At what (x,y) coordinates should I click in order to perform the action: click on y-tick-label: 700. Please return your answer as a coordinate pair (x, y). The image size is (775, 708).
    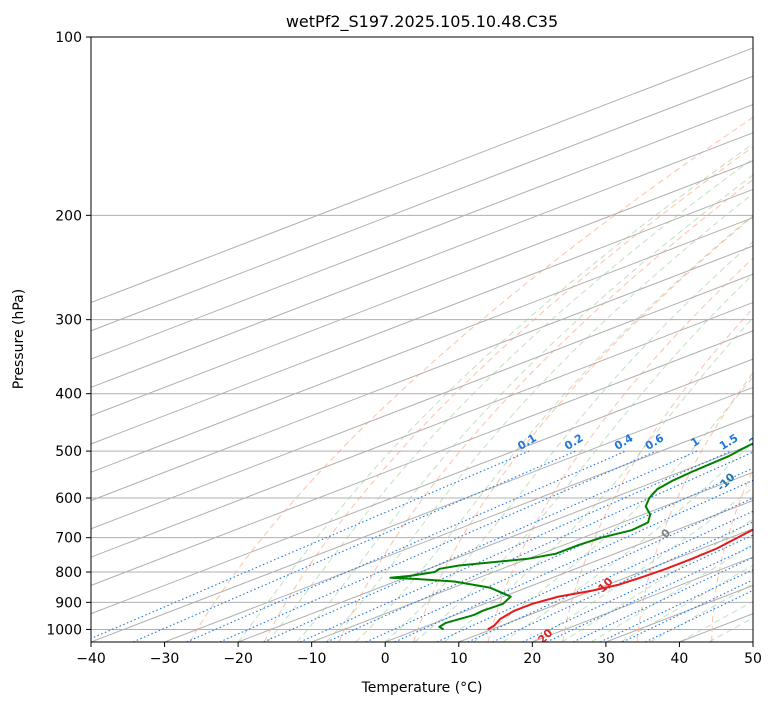
    Looking at the image, I should click on (68, 539).